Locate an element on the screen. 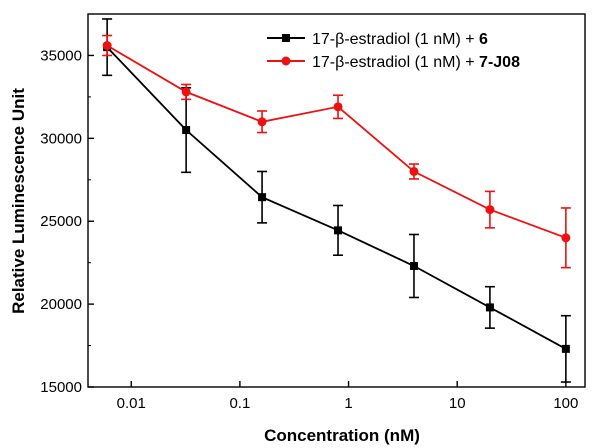 The image size is (593, 448). y-tick-label: 25000 is located at coordinates (61, 221).